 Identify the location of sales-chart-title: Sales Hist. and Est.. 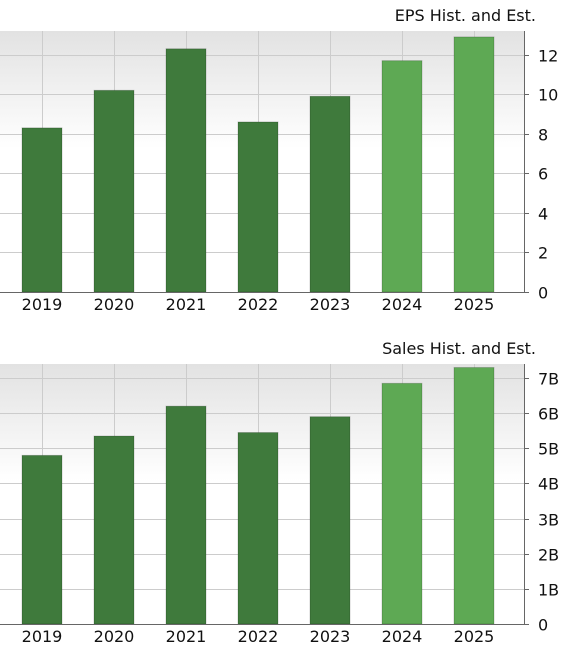
(459, 348).